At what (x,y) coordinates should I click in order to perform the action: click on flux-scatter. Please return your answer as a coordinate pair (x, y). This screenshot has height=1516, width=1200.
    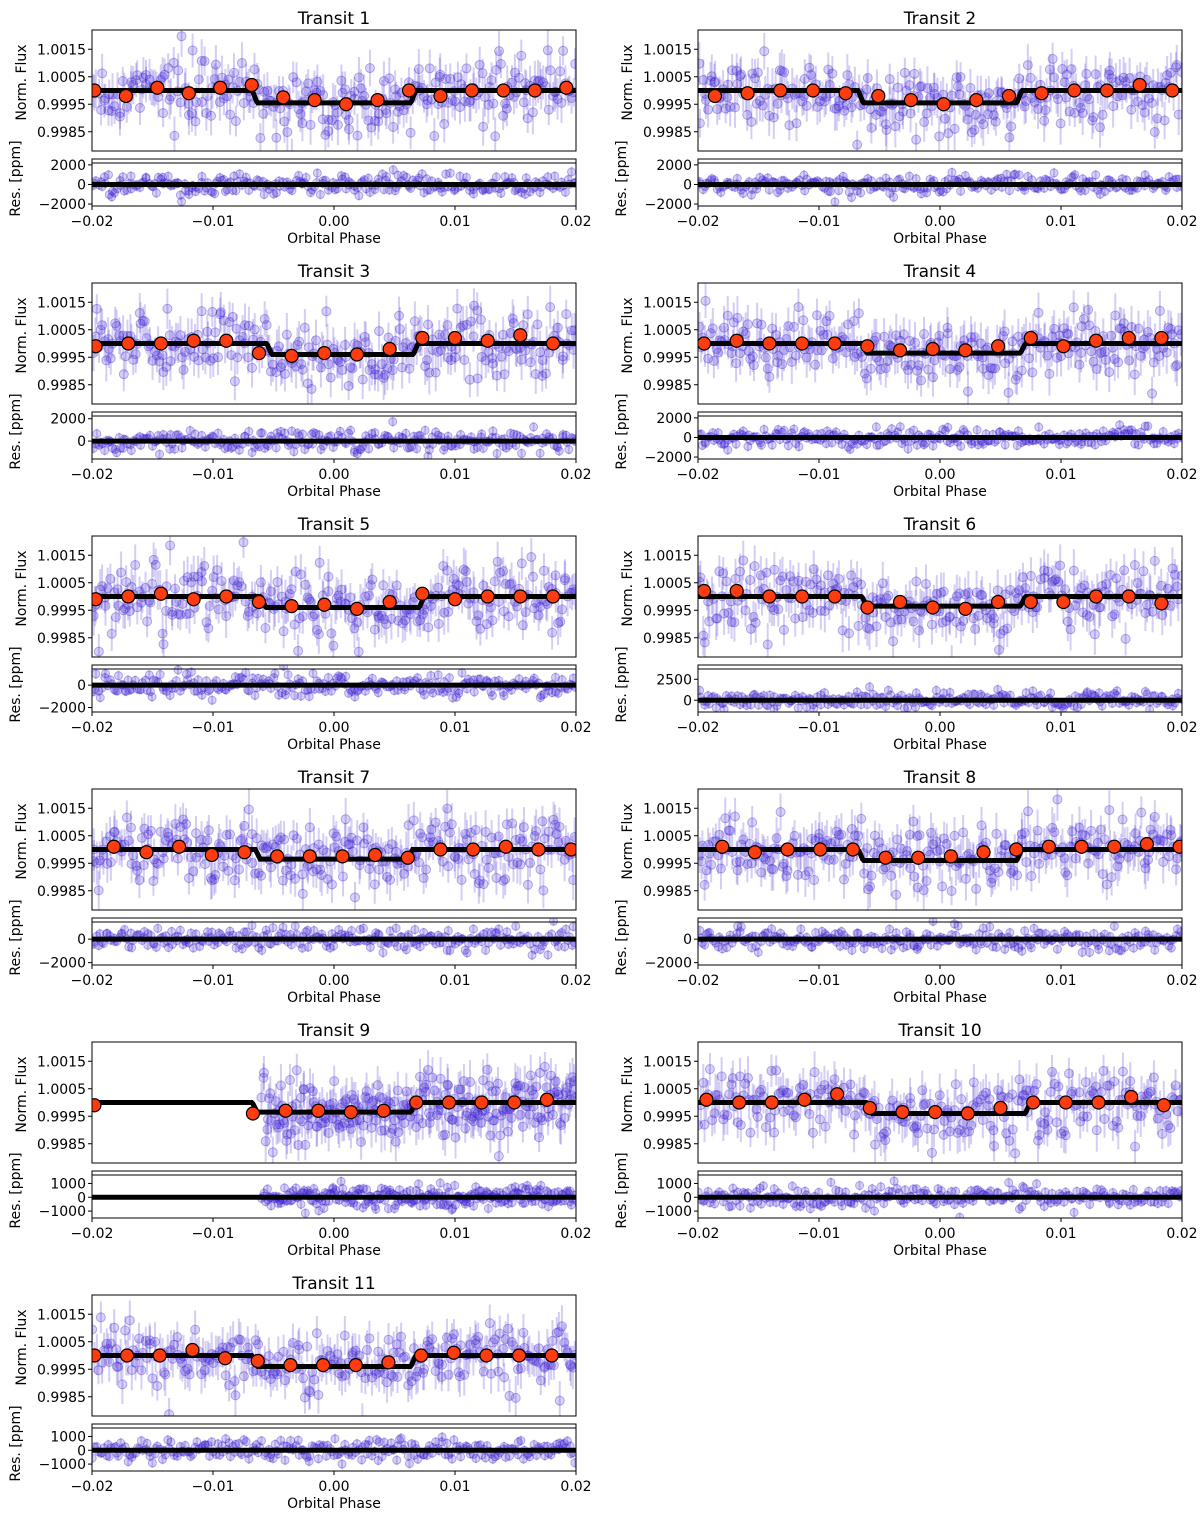
    Looking at the image, I should click on (940, 91).